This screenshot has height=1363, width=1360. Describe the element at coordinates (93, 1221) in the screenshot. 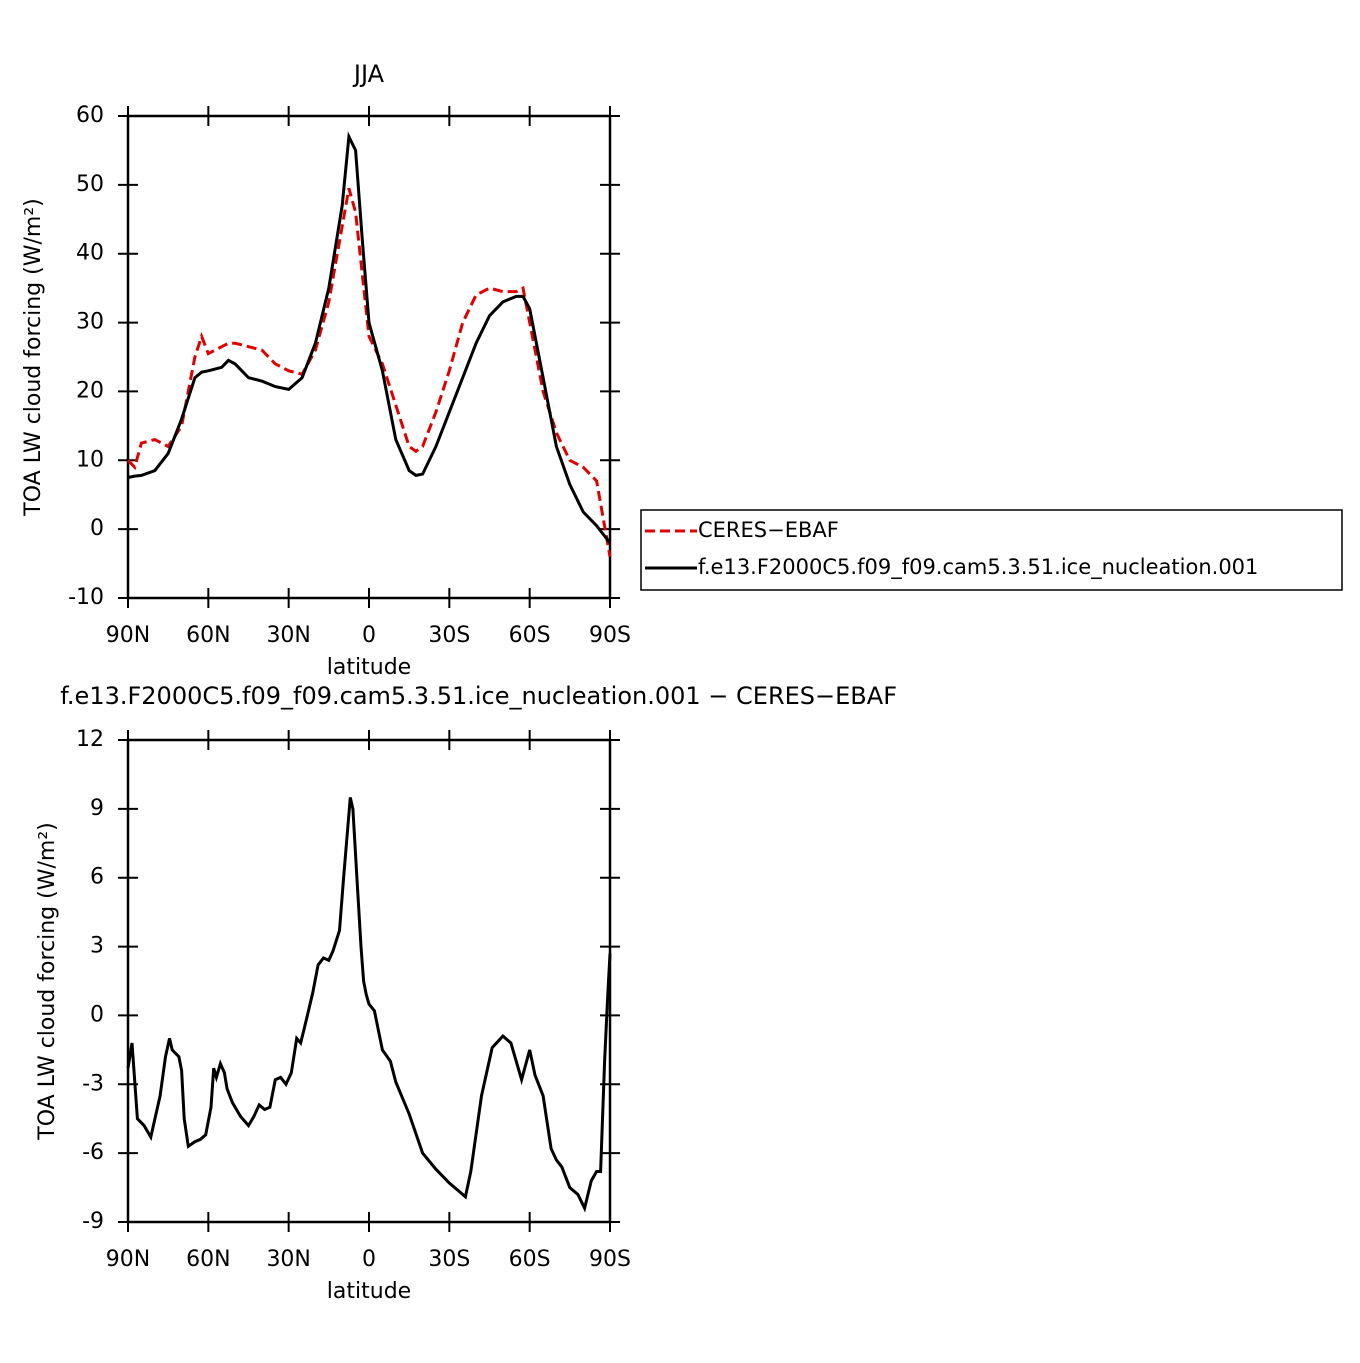

I see `y-tick-label: -9` at that location.